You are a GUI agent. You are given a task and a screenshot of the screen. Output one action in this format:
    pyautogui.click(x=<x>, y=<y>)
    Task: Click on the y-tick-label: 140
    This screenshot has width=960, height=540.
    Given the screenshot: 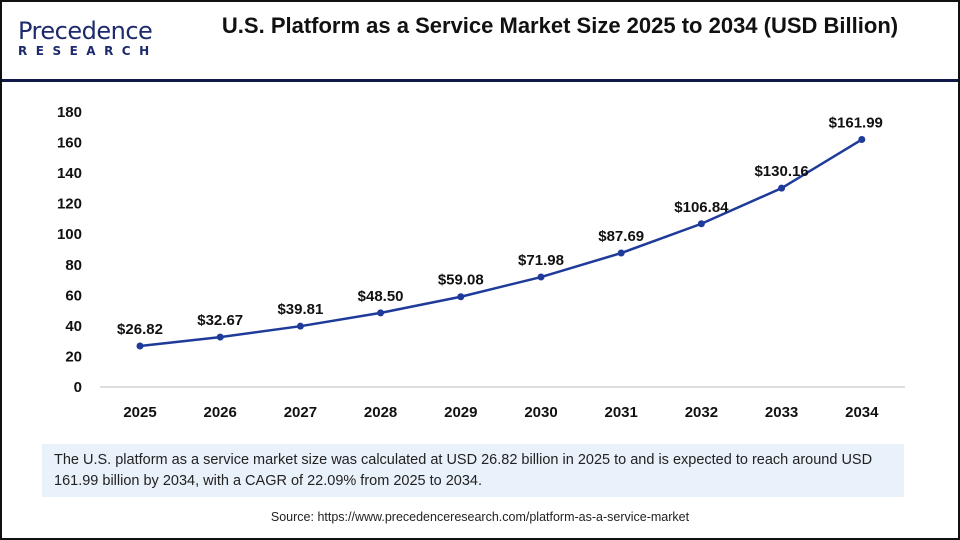 What is the action you would take?
    pyautogui.click(x=69, y=173)
    